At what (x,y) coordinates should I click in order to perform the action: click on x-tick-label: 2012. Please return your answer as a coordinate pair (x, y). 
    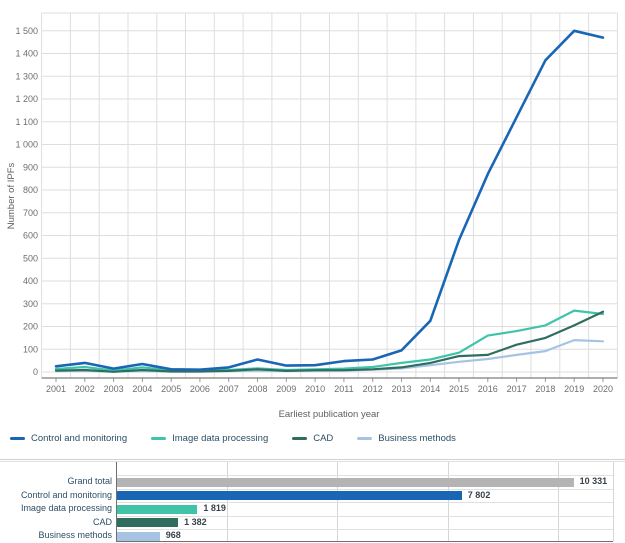
    Looking at the image, I should click on (373, 389).